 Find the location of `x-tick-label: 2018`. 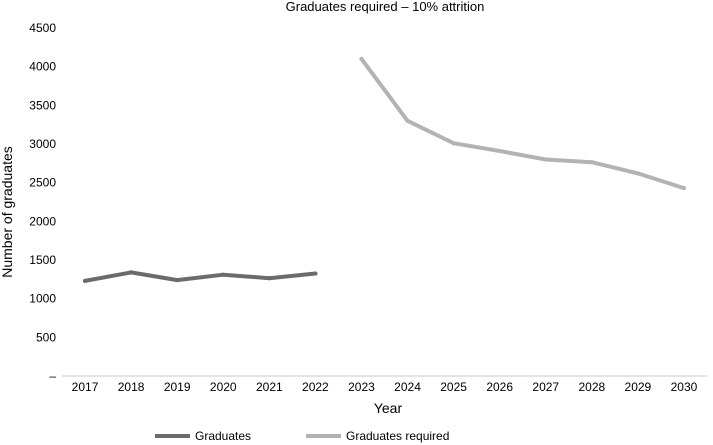

x-tick-label: 2018 is located at coordinates (131, 387).